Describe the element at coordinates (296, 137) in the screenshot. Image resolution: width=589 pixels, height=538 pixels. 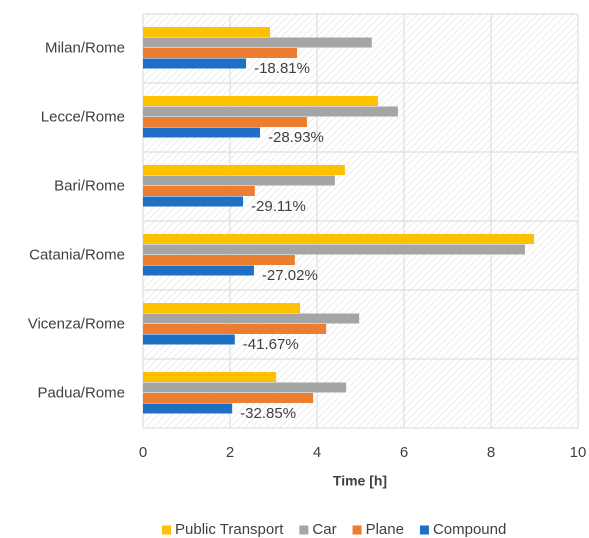
I see `annotation: -28.93%` at that location.